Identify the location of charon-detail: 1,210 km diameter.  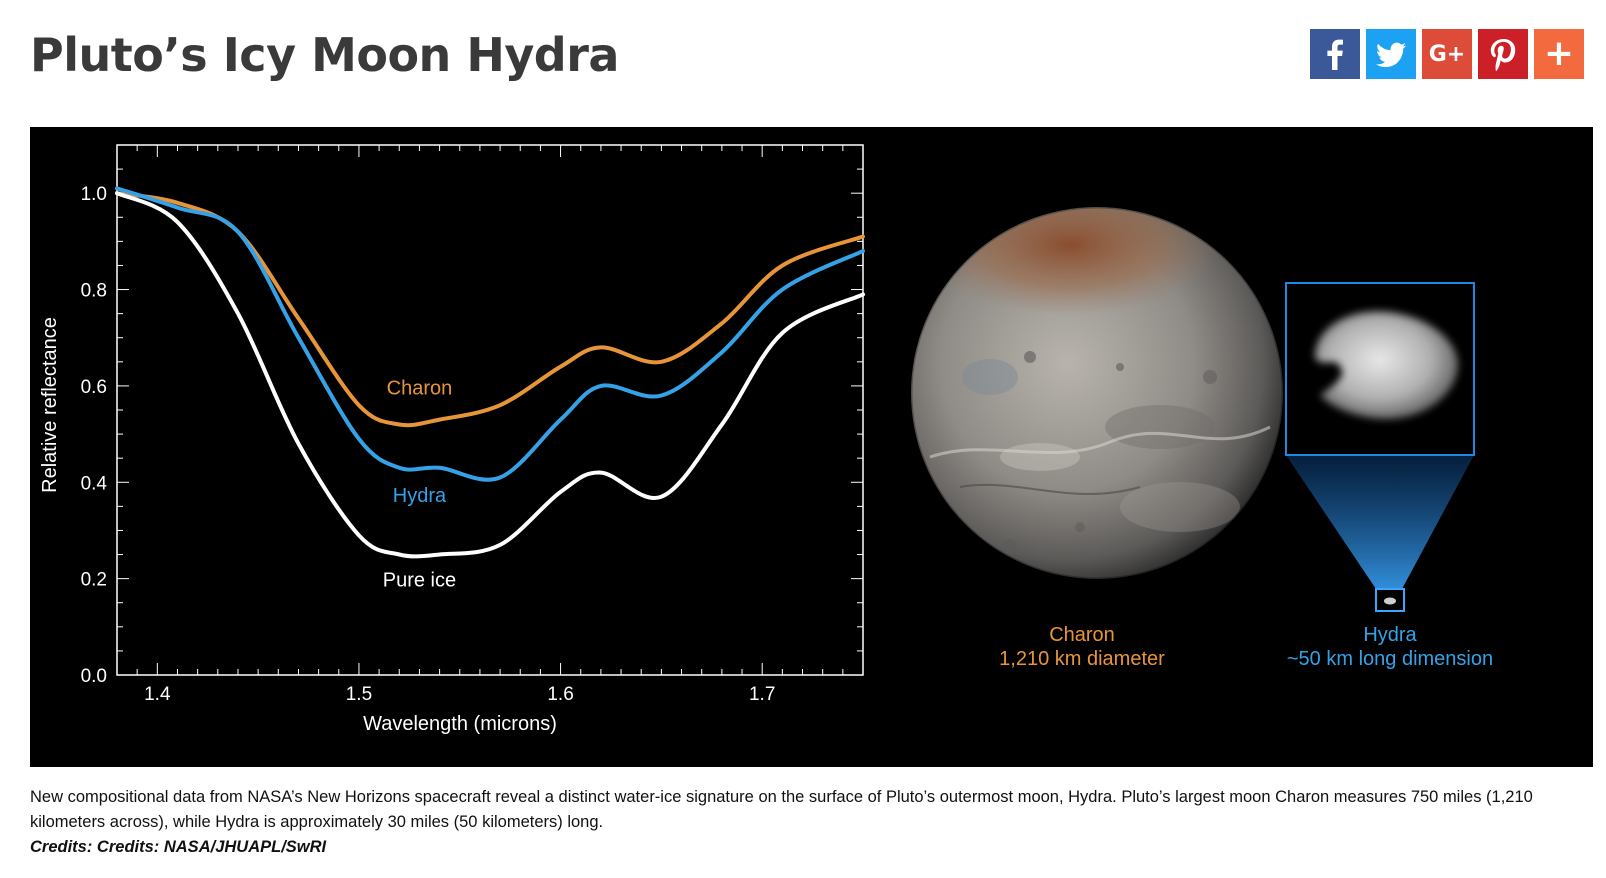
(1082, 659).